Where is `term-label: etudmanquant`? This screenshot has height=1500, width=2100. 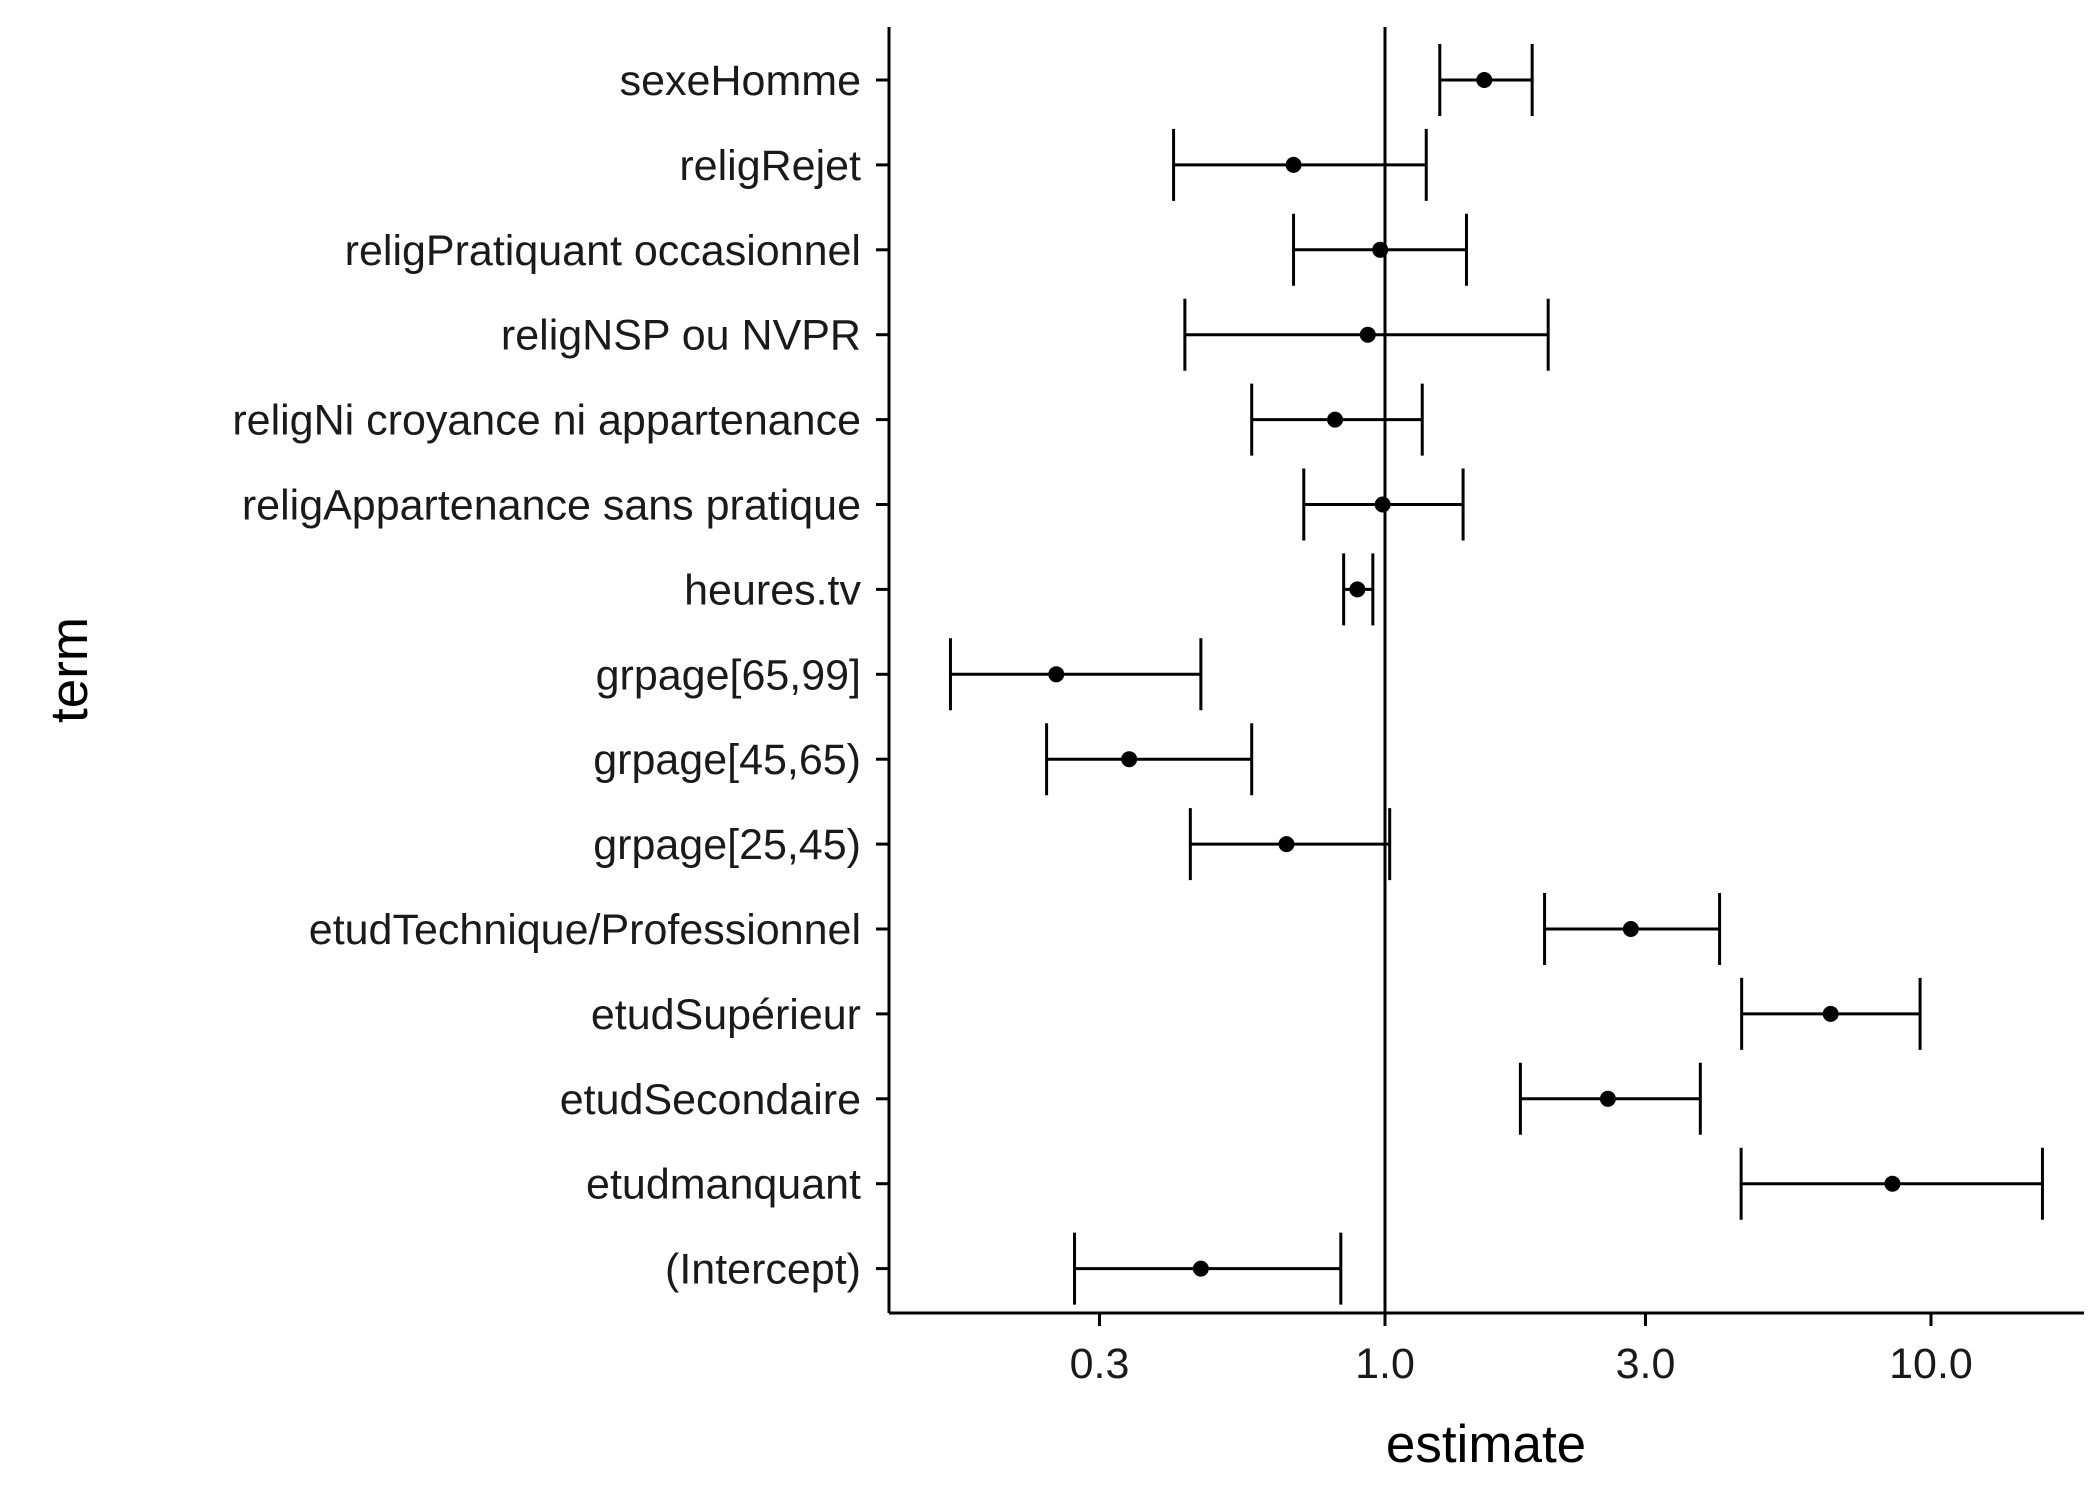
term-label: etudmanquant is located at coordinates (723, 1185).